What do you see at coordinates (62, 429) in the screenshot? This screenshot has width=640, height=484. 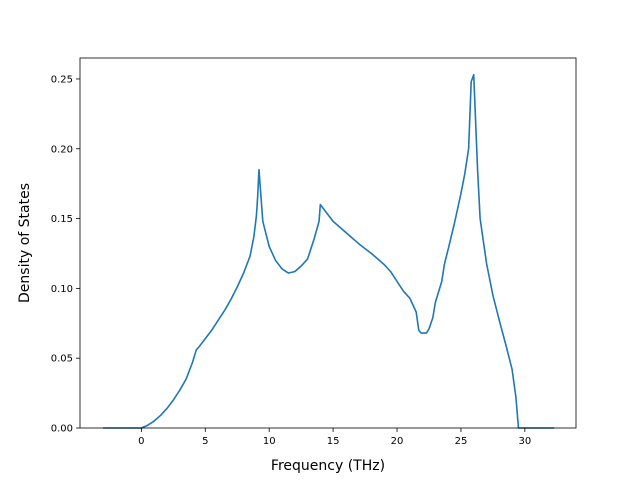 I see `y-tick-label: 0.00` at bounding box center [62, 429].